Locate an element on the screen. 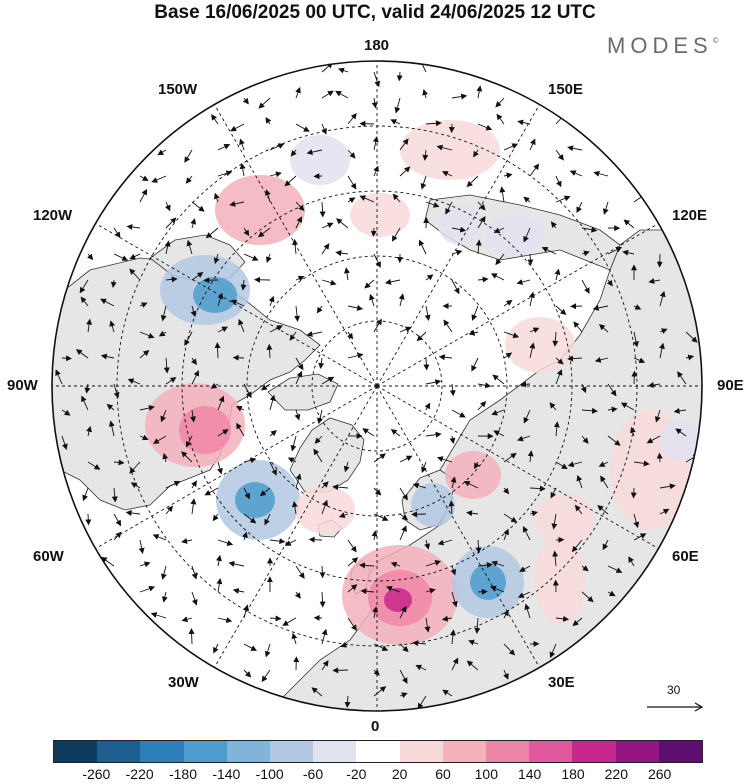 This screenshot has height=784, width=750. longitude-label-30w: 30W is located at coordinates (183, 682).